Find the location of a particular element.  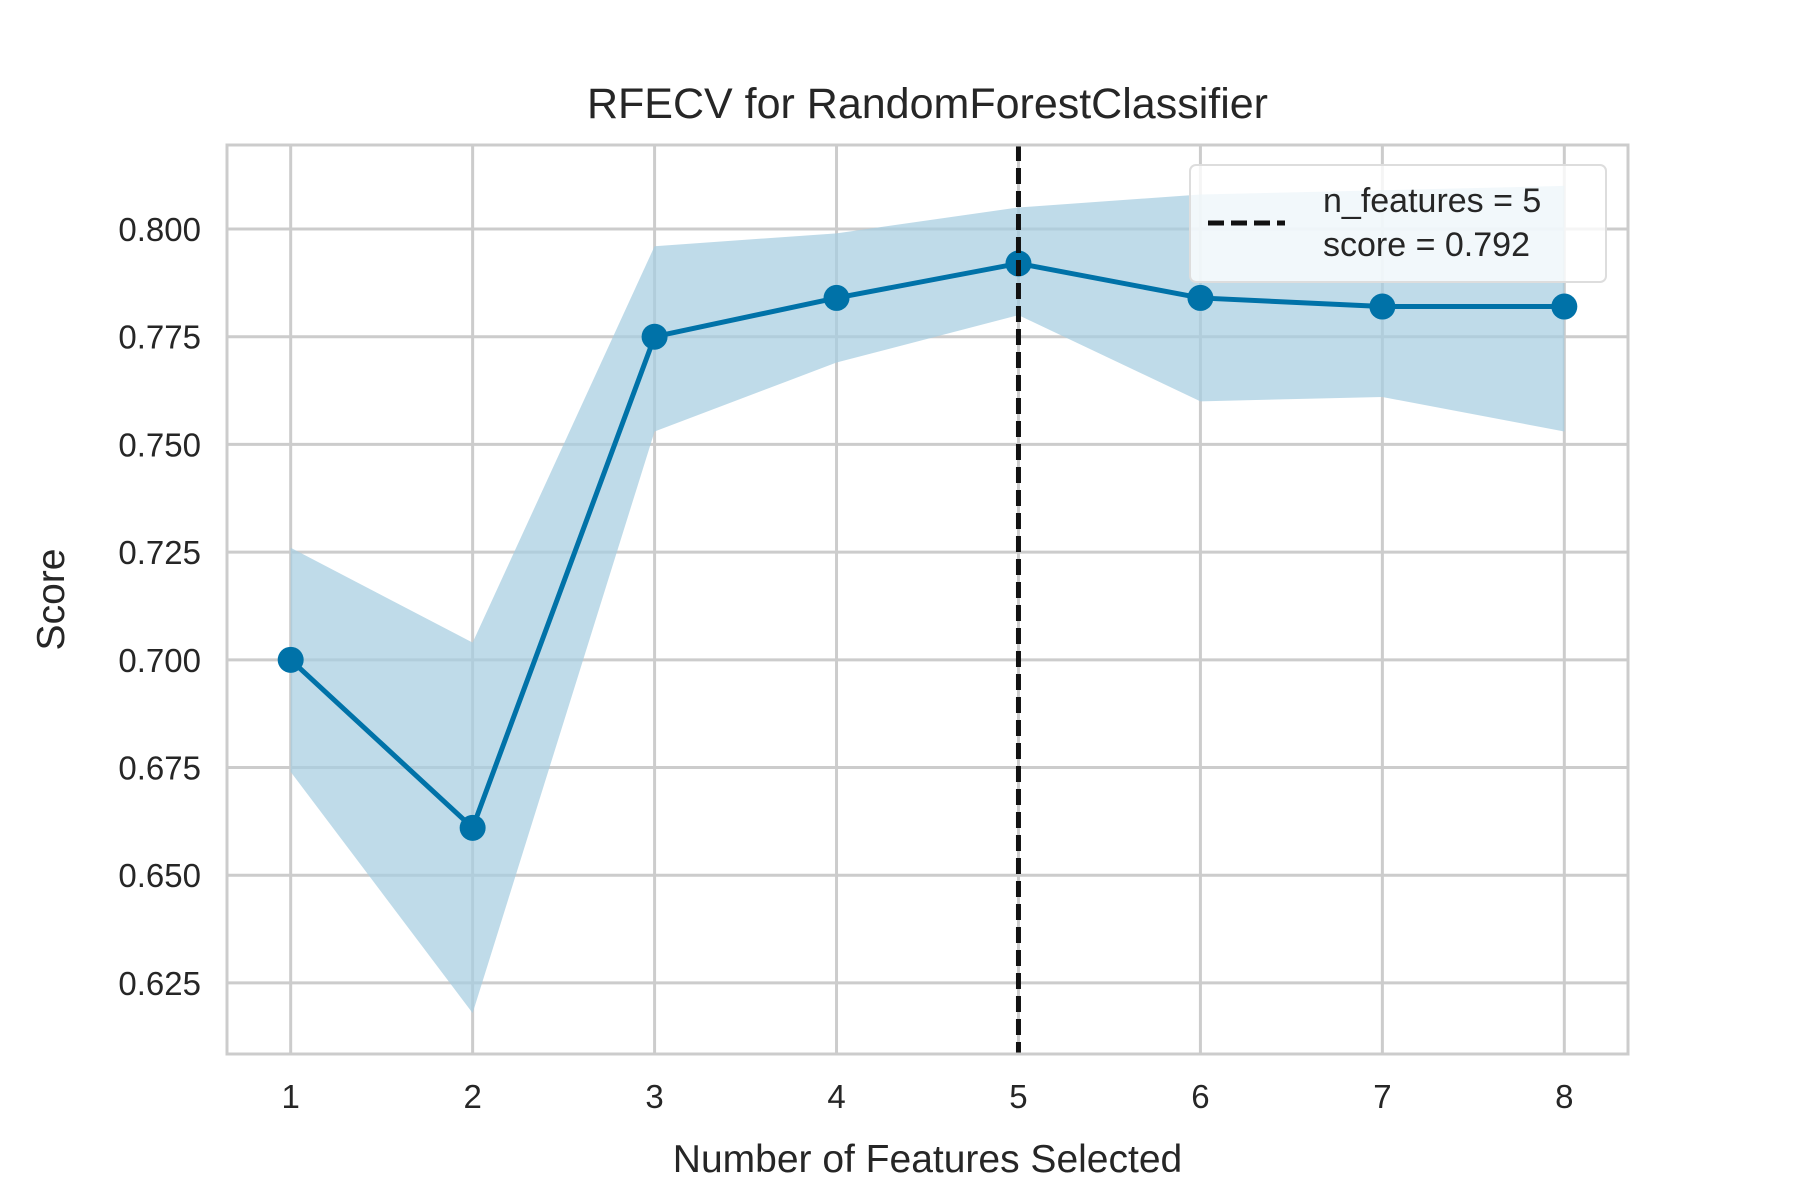

x-axis-label: Number of Features Selected is located at coordinates (927, 1159).